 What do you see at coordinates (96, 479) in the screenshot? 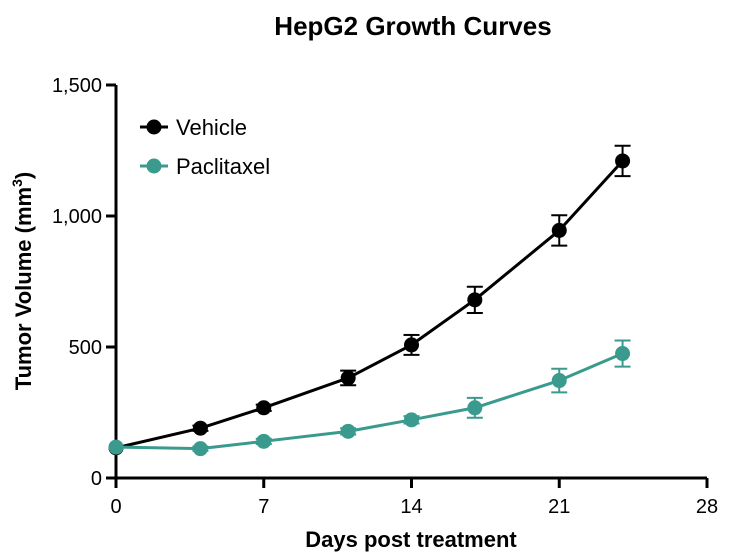
I see `y-tick-label: 0` at bounding box center [96, 479].